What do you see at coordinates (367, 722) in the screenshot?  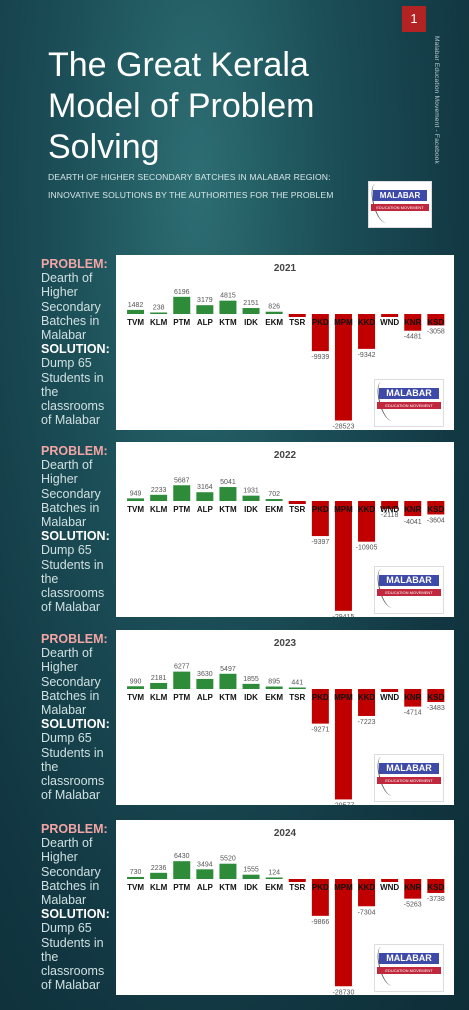 I see `value-label-kkd: -7223` at bounding box center [367, 722].